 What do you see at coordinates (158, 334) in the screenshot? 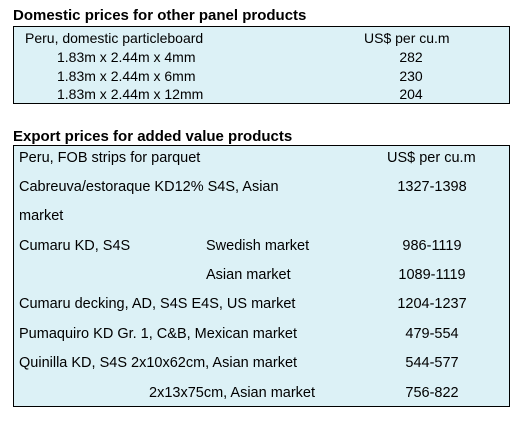
I see `export-row-product: Pumaquiro KD Gr. 1, C&B, Mexican market` at bounding box center [158, 334].